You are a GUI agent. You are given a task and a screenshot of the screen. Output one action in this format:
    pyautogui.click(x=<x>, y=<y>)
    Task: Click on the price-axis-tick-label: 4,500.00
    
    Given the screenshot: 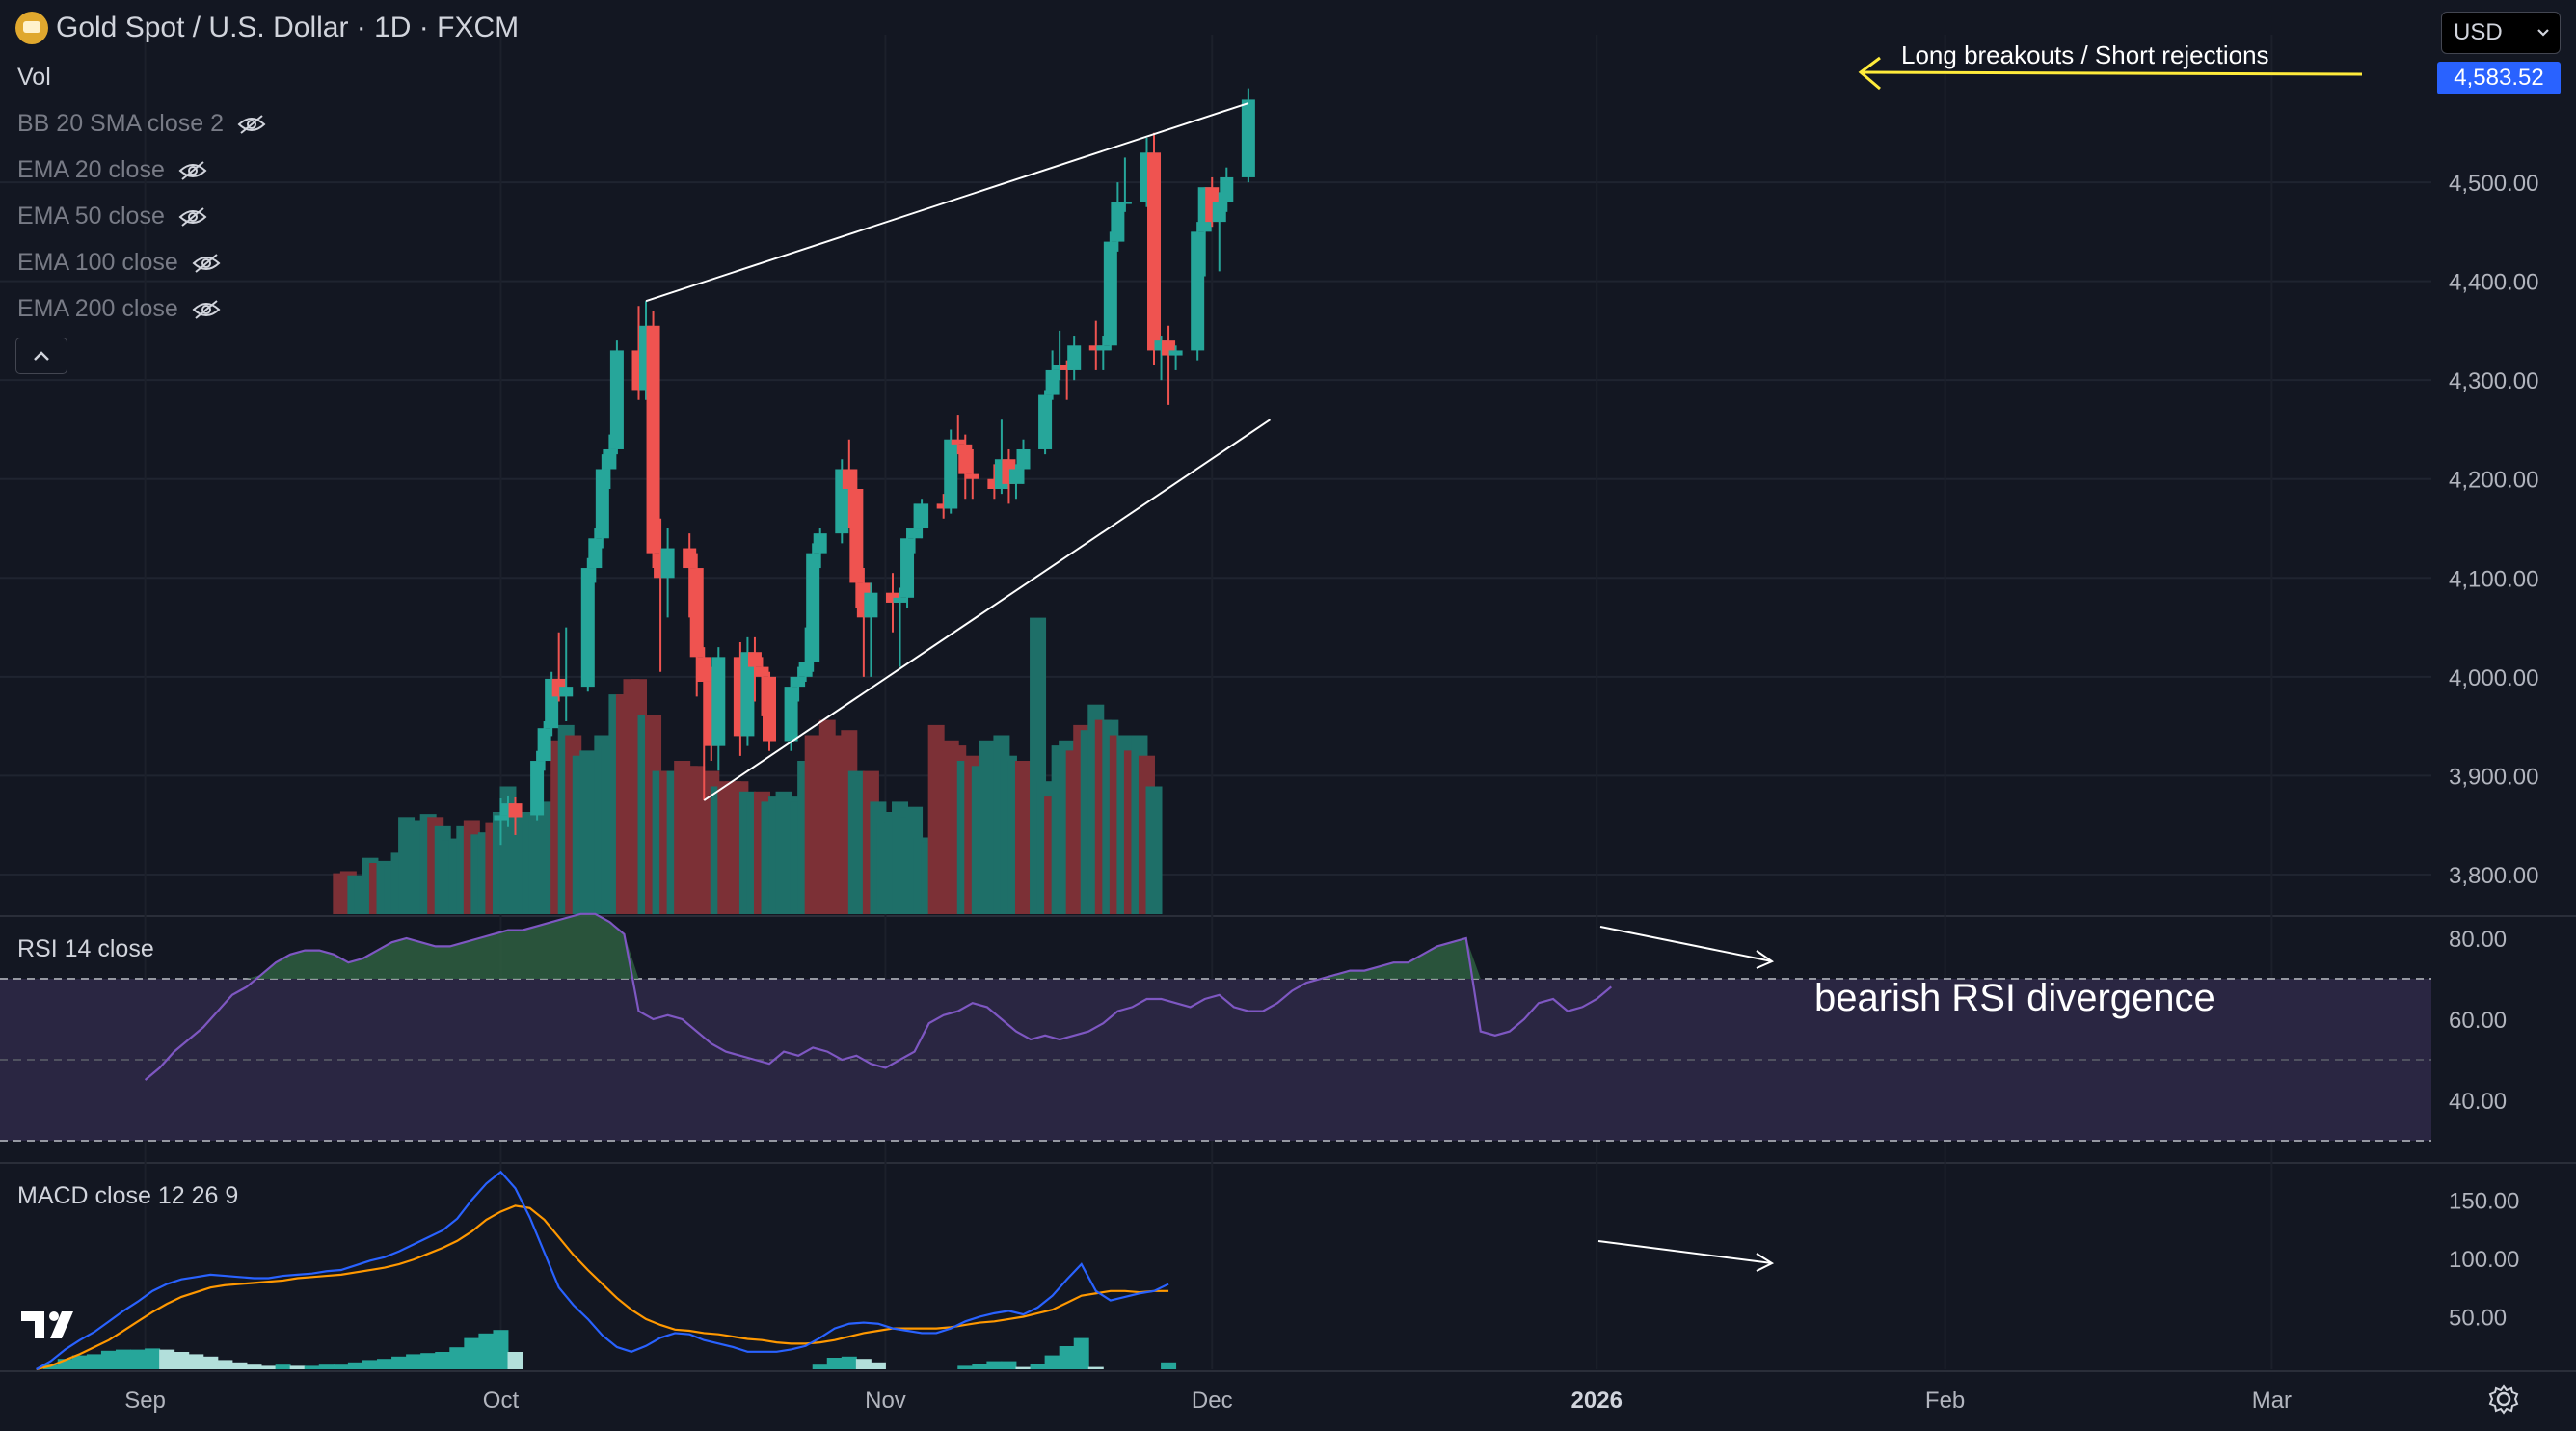 What is the action you would take?
    pyautogui.click(x=2493, y=184)
    